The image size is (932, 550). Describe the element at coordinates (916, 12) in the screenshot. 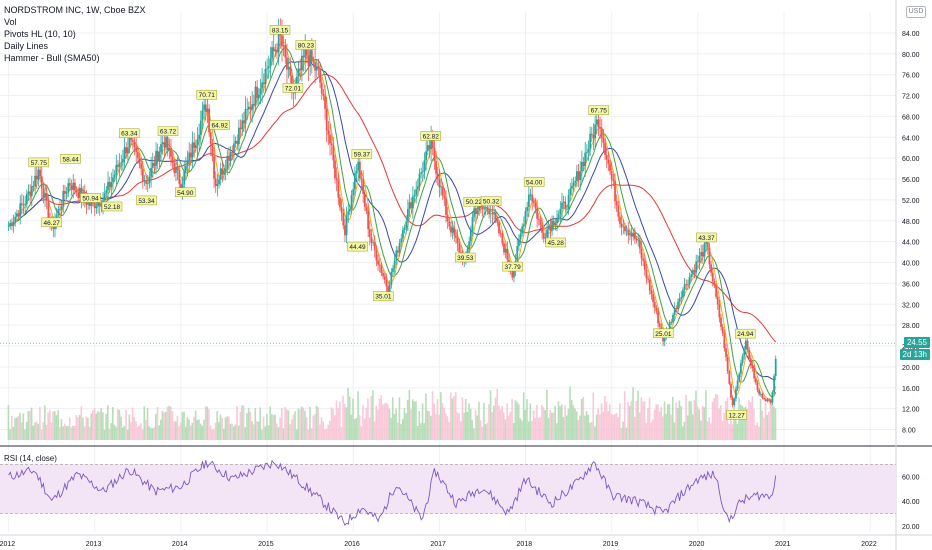

I see `currency-badge: USD` at that location.